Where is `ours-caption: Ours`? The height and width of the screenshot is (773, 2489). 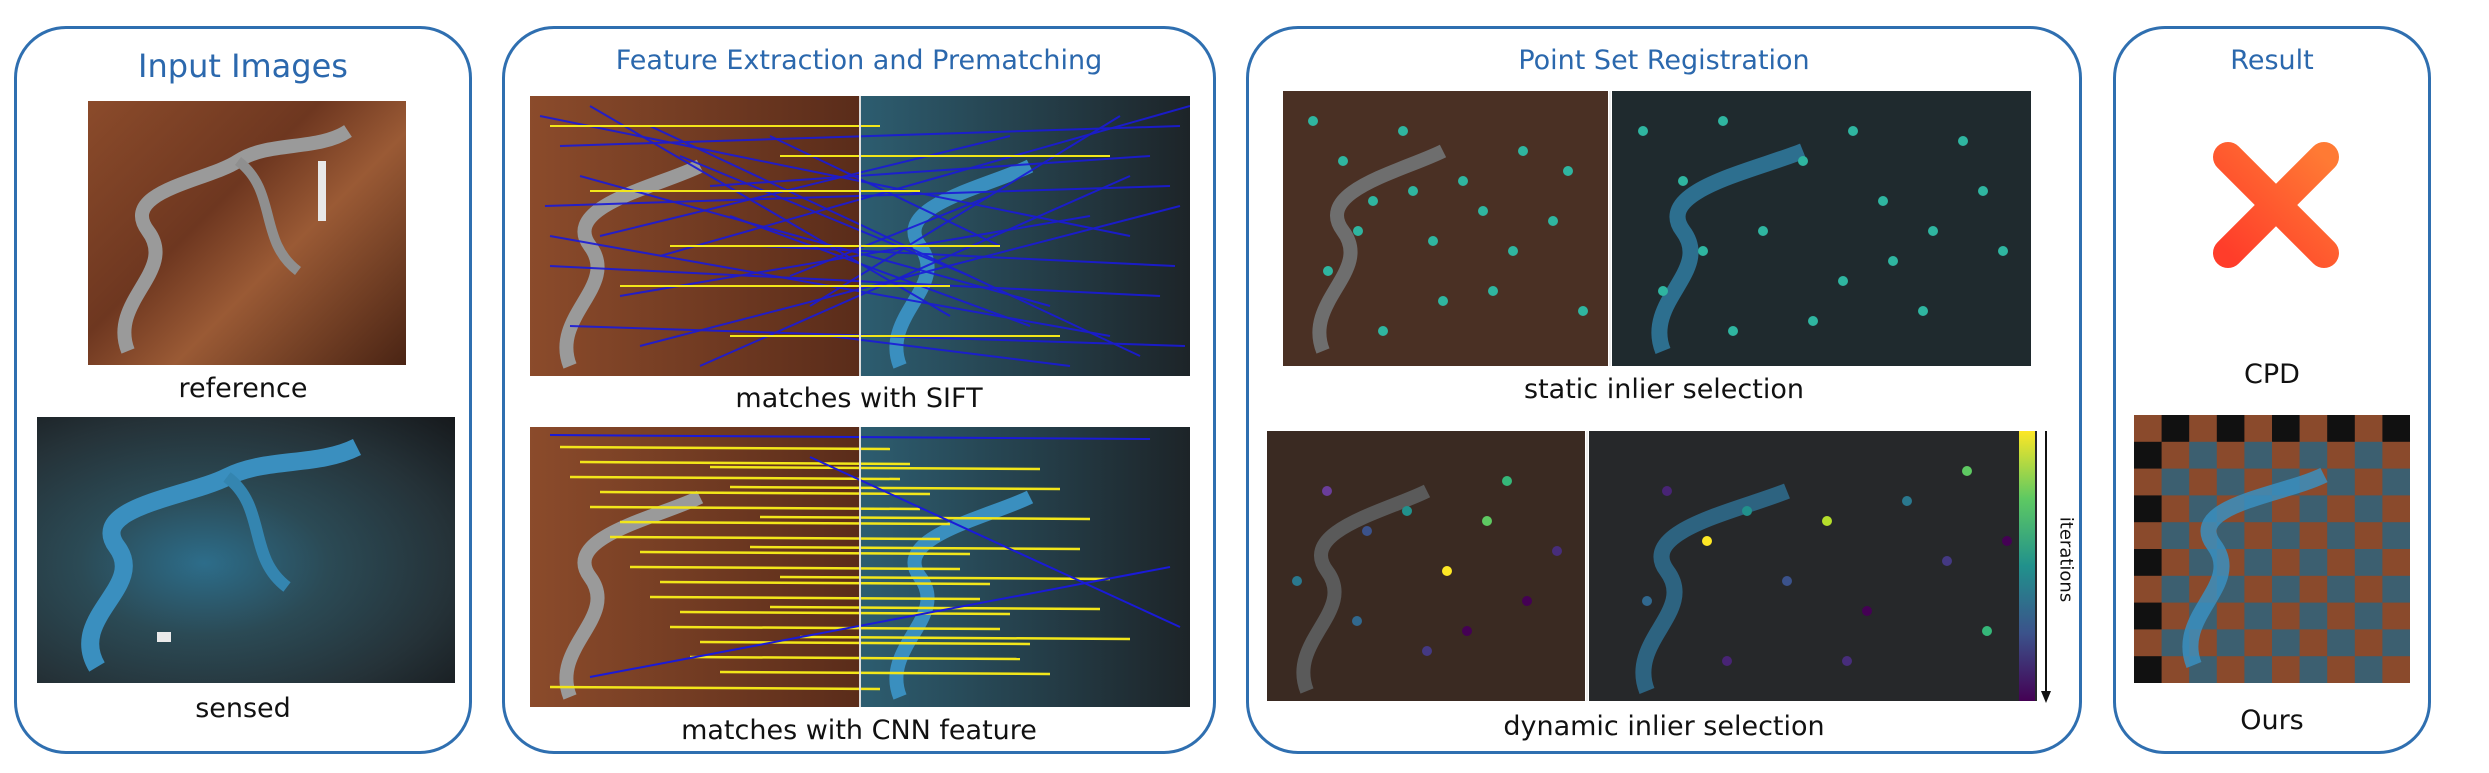
ours-caption: Ours is located at coordinates (2272, 720).